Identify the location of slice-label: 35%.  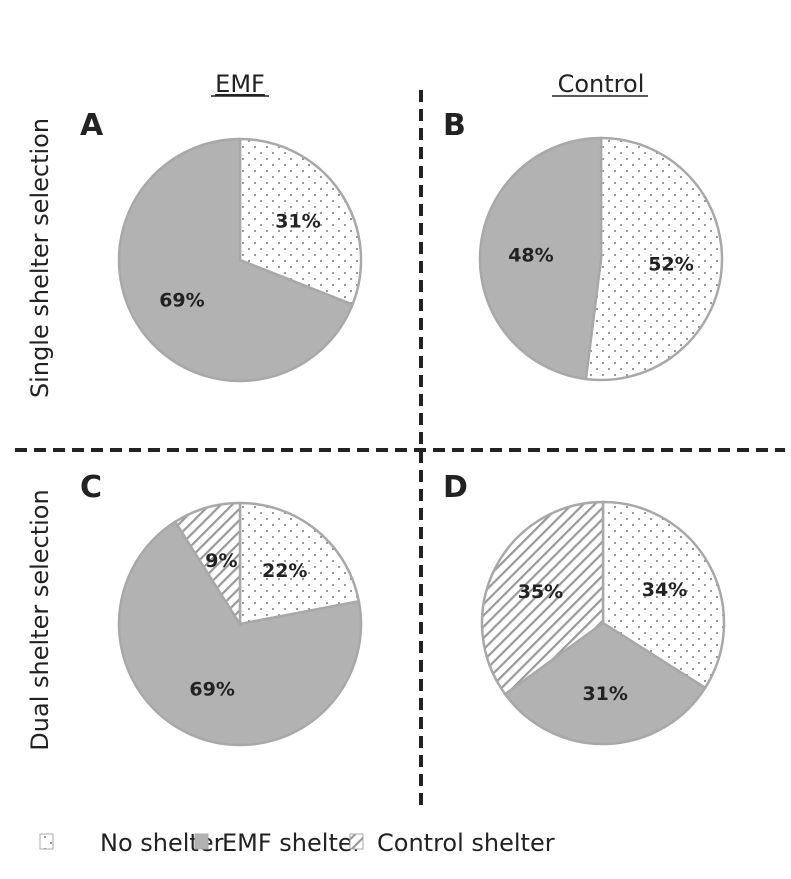
(540, 592).